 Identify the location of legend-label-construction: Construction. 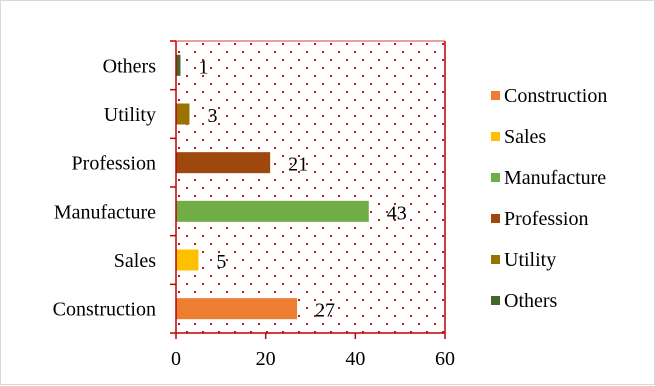
(555, 96).